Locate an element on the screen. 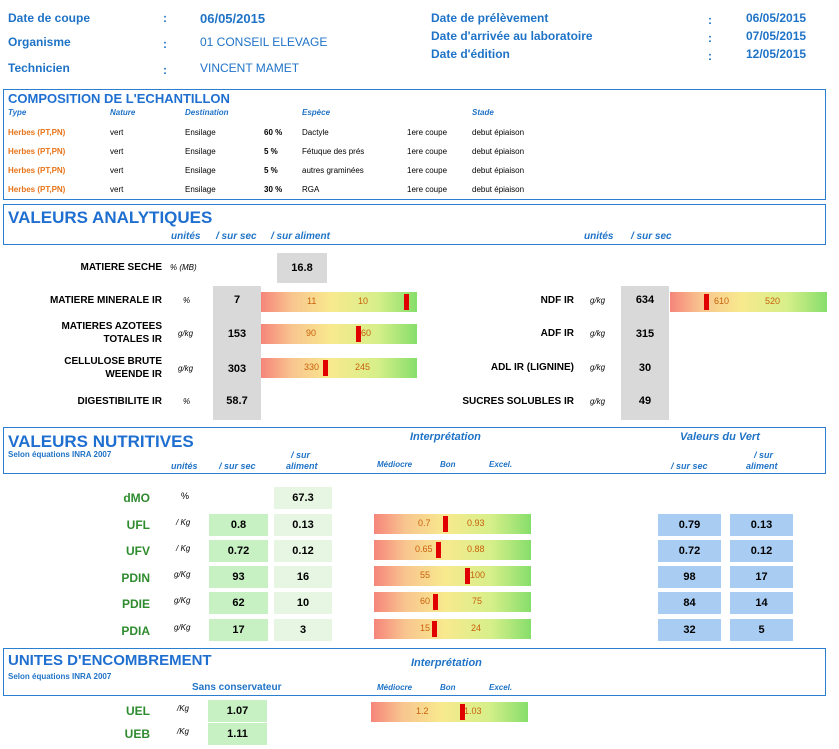 Image resolution: width=839 pixels, height=749 pixels. encombrement-section is located at coordinates (414, 672).